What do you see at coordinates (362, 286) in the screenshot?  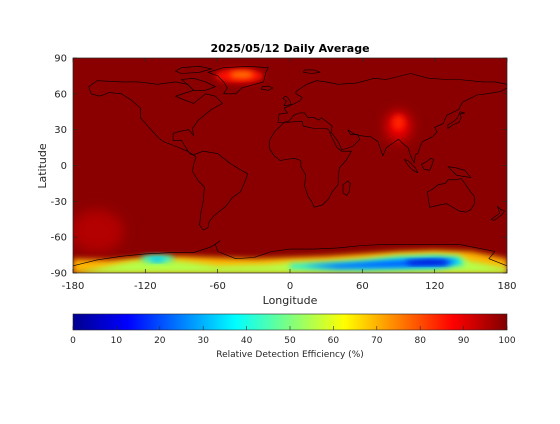 I see `x-tick-label: 60` at bounding box center [362, 286].